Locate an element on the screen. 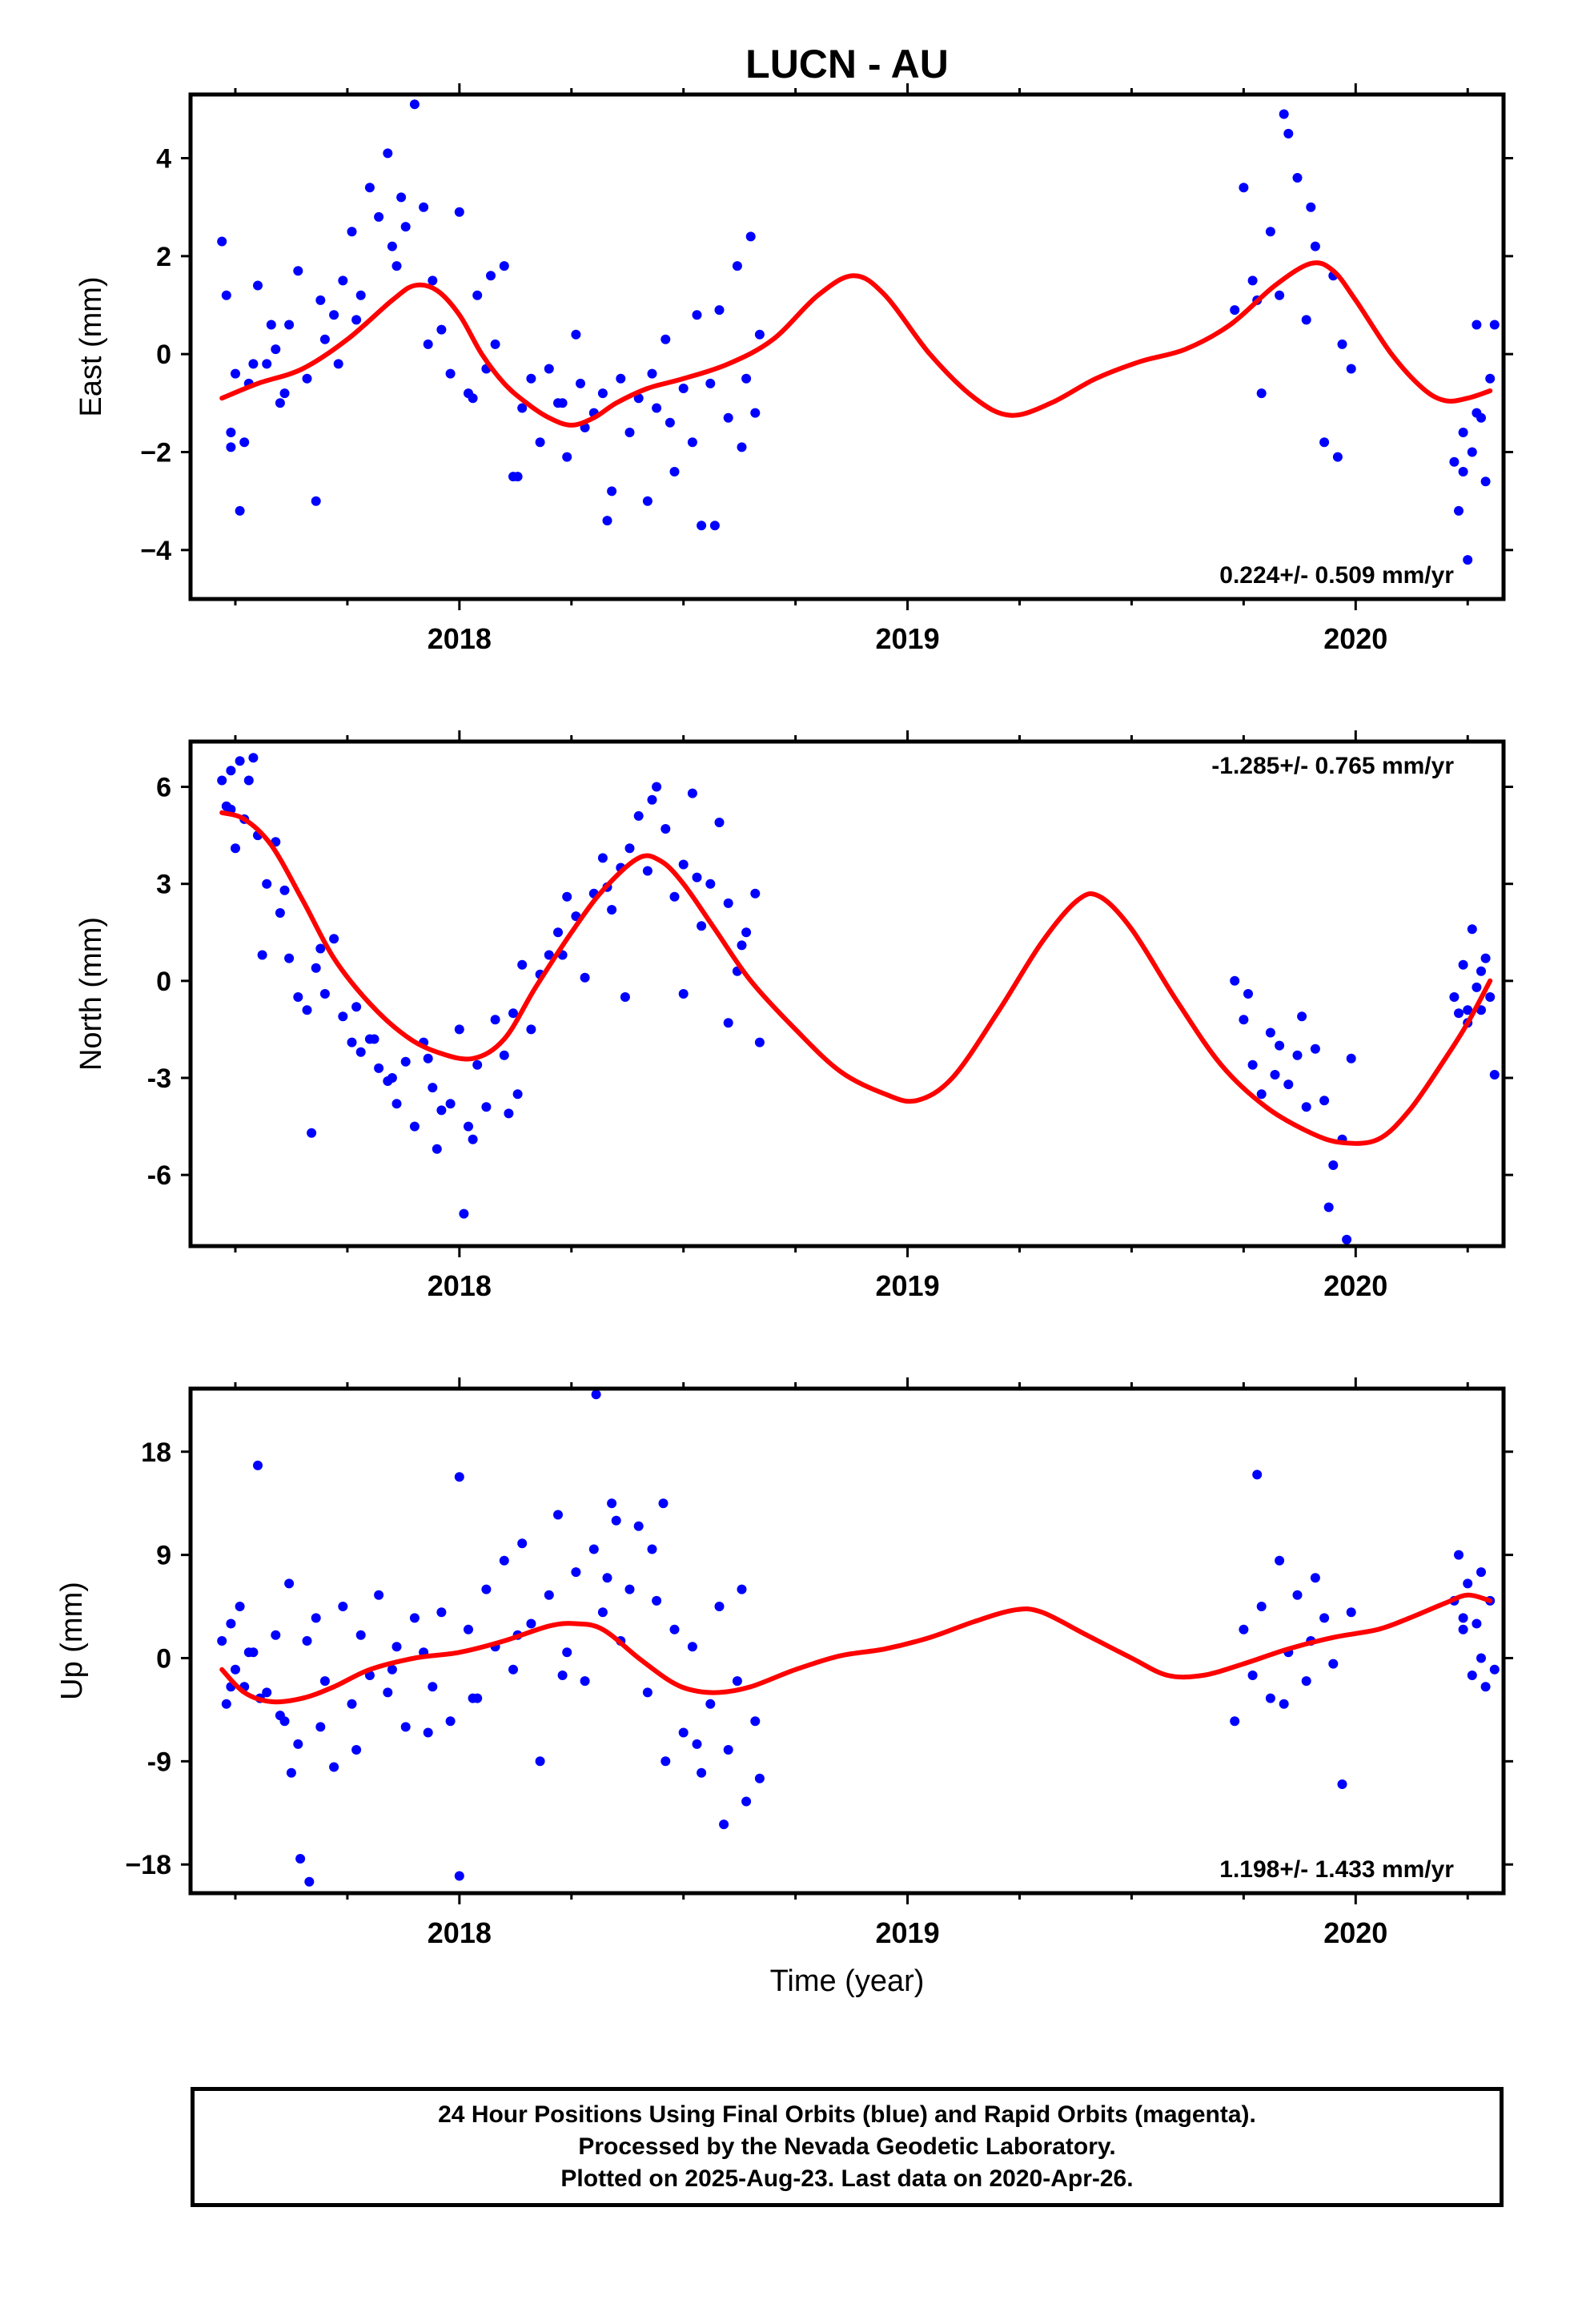 The image size is (1582, 2324). north-rate-label: -1.285+/- 0.765 mm/yr is located at coordinates (1332, 766).